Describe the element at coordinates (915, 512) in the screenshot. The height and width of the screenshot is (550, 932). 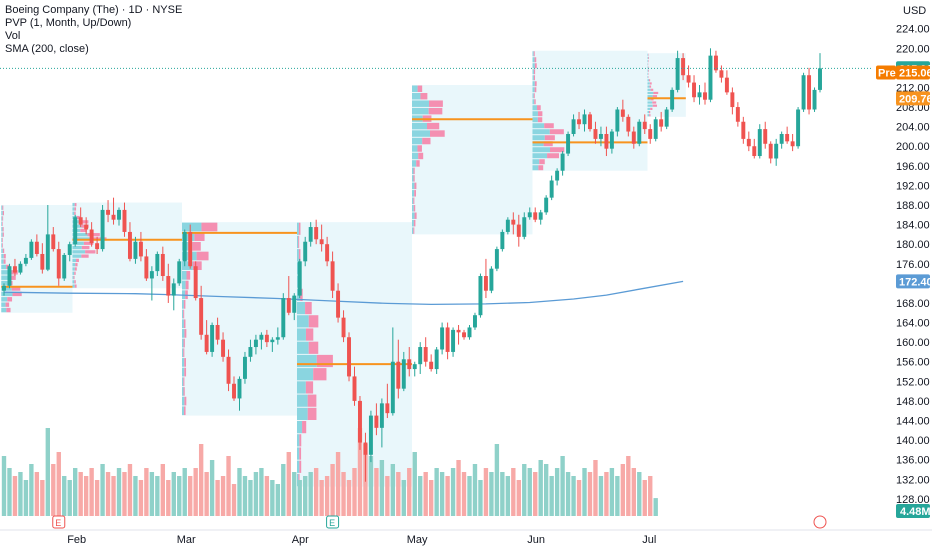
I see `volume-badge: 4.48M` at that location.